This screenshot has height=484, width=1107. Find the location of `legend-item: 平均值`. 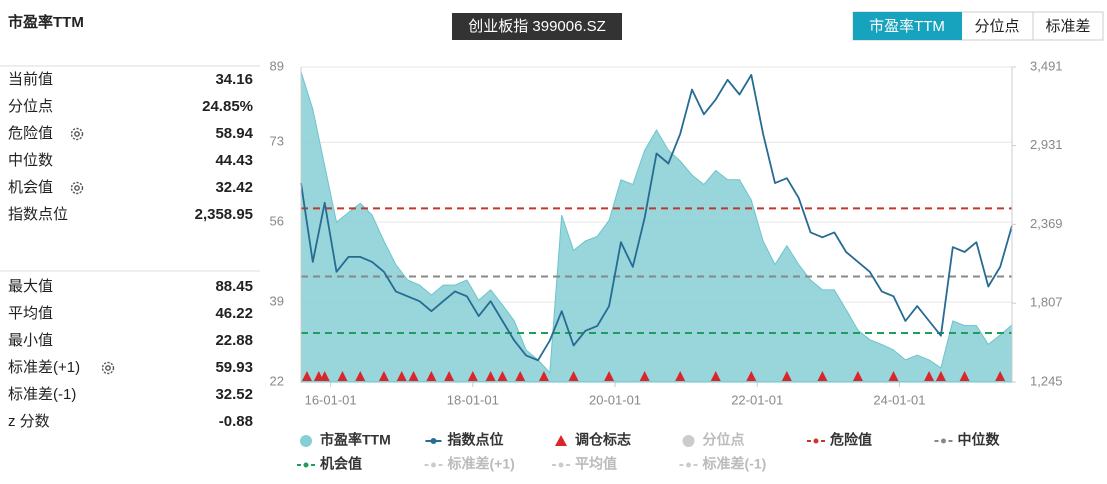

legend-item: 平均值 is located at coordinates (584, 464).